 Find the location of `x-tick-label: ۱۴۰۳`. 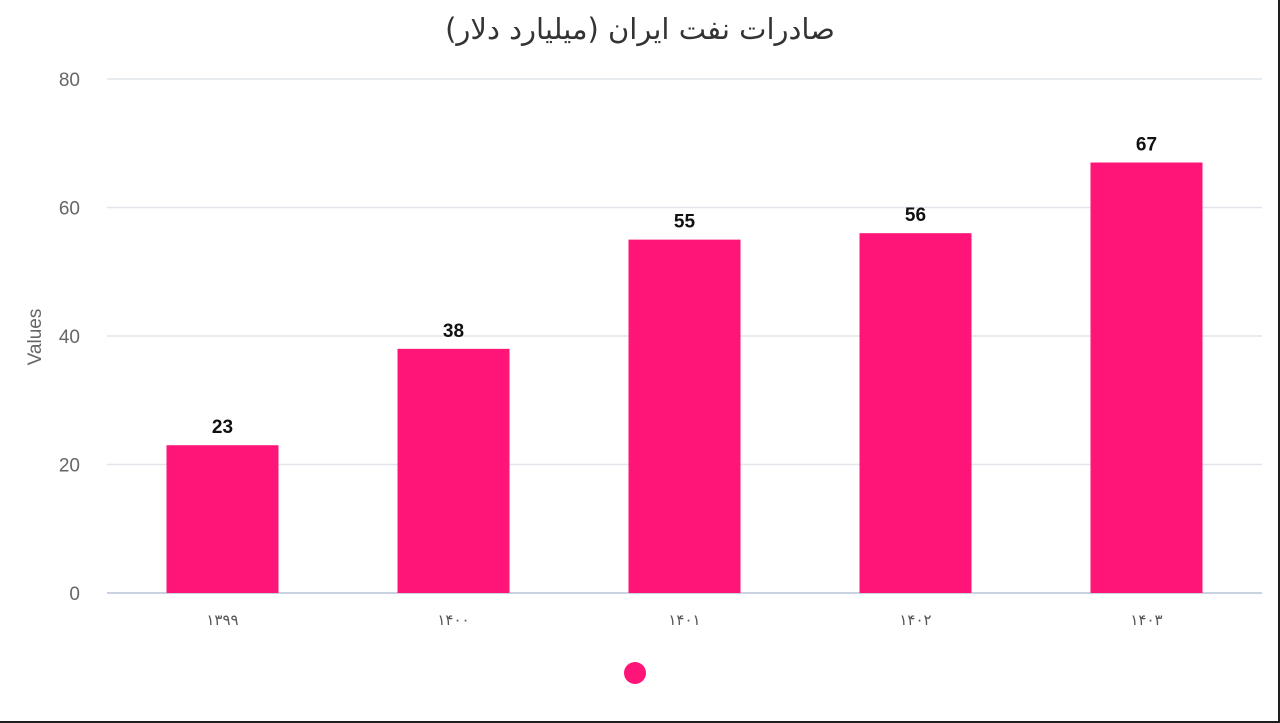

x-tick-label: ۱۴۰۳ is located at coordinates (1146, 620).